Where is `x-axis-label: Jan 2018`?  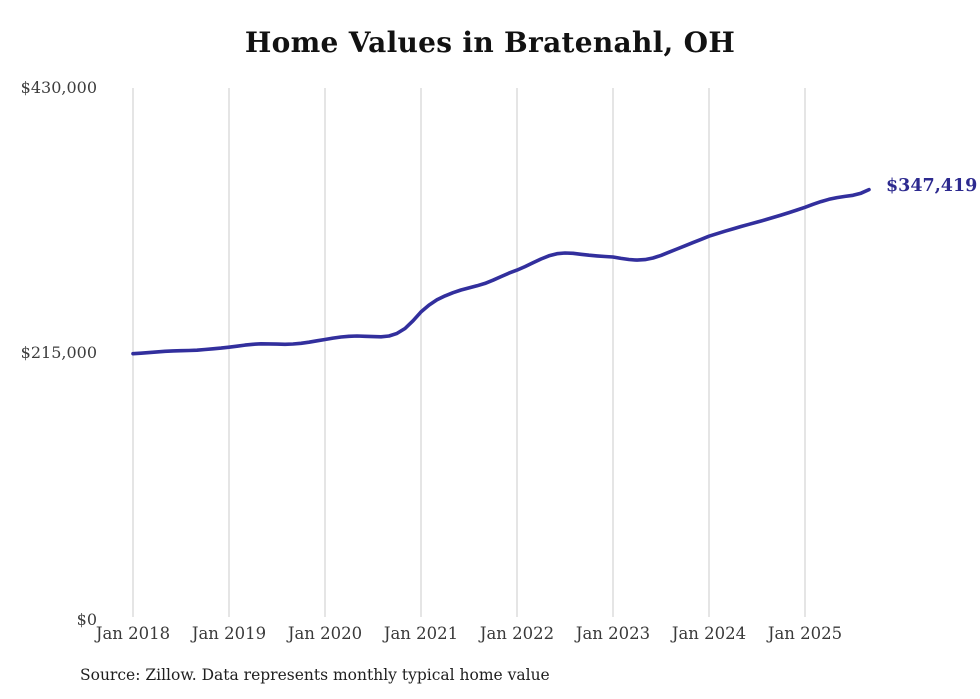 x-axis-label: Jan 2018 is located at coordinates (133, 633).